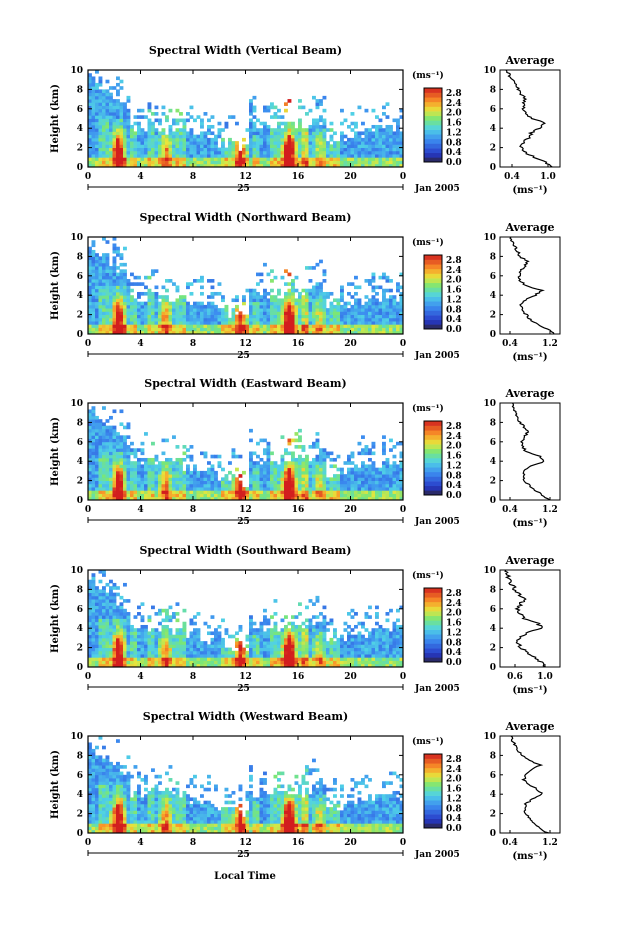 The height and width of the screenshot is (929, 617). I want to click on heatmap-field, so click(246, 119).